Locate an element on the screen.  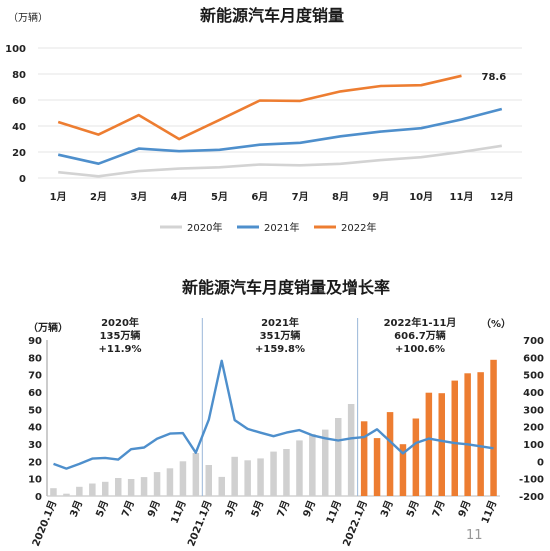
y-tick-label: 80 is located at coordinates (19, 75).